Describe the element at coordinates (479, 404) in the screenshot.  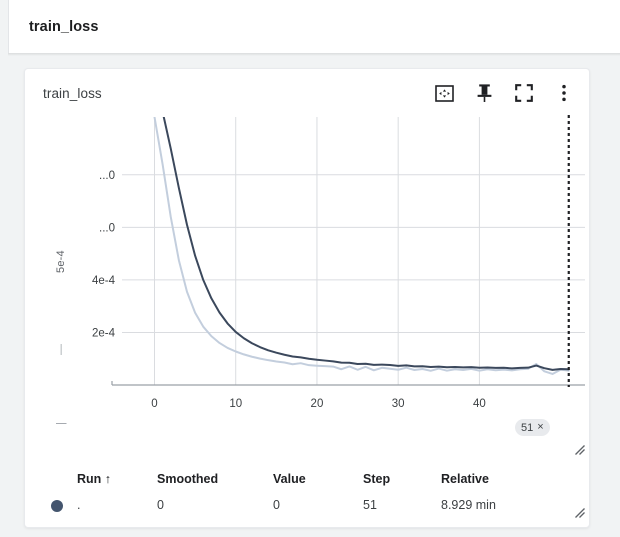
I see `x-tick-label: 40` at that location.